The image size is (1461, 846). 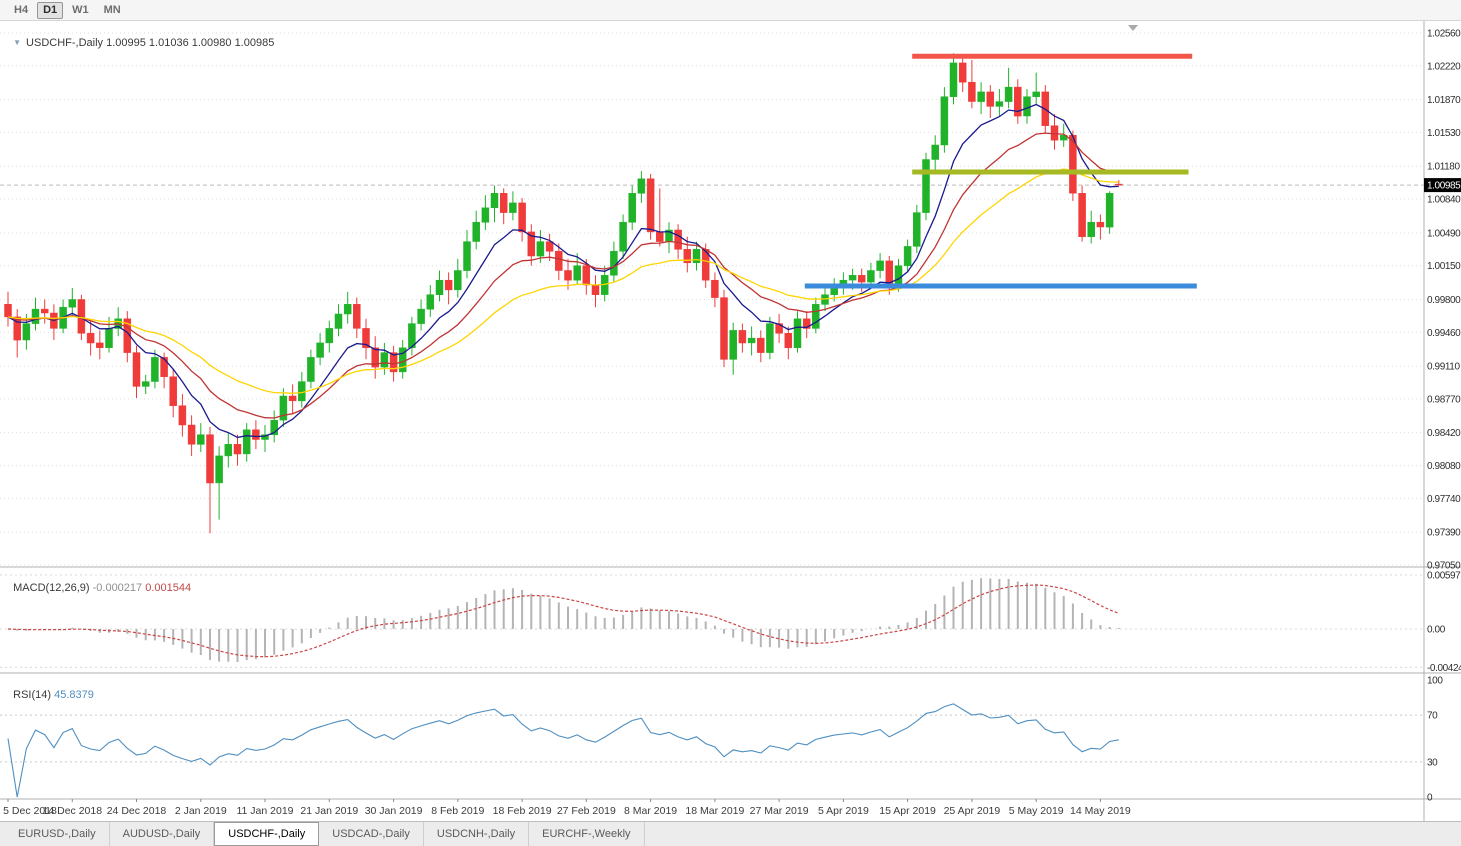 I want to click on svg-text: 1.02560, so click(x=1444, y=34).